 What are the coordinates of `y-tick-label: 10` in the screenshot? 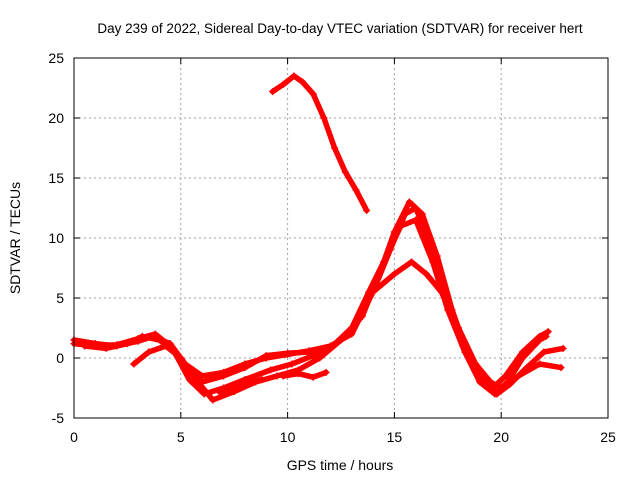 It's located at (56, 238).